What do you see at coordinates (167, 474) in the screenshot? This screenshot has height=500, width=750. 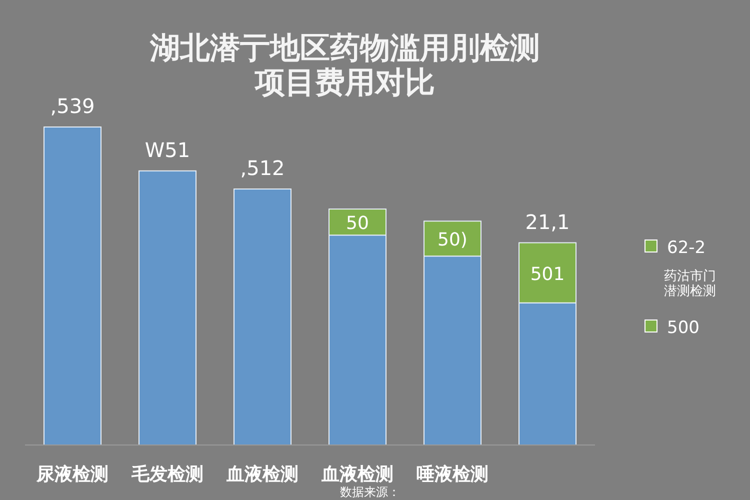 I see `x-tick-label: 毛发检测` at bounding box center [167, 474].